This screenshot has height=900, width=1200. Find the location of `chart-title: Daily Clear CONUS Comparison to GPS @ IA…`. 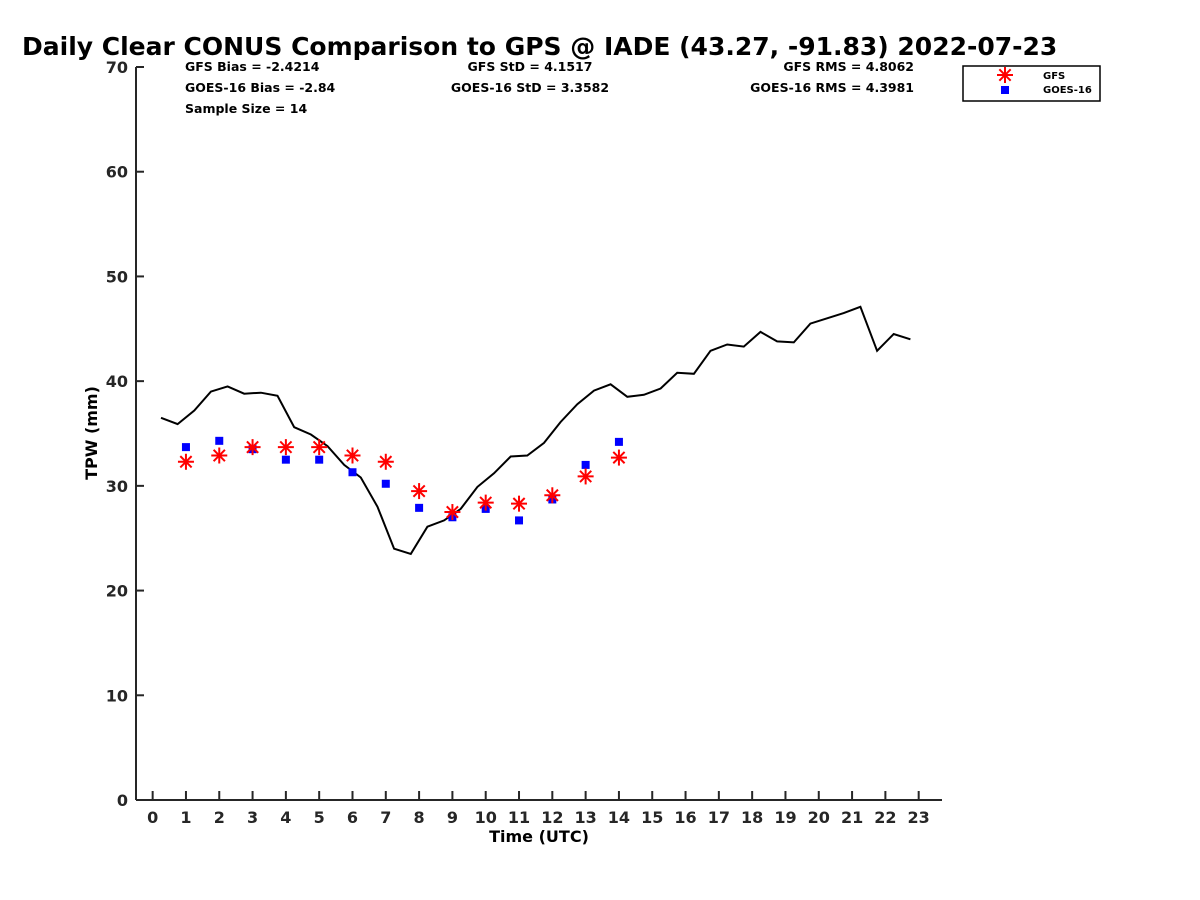

chart-title: Daily Clear CONUS Comparison to GPS @ IA… is located at coordinates (539, 46).